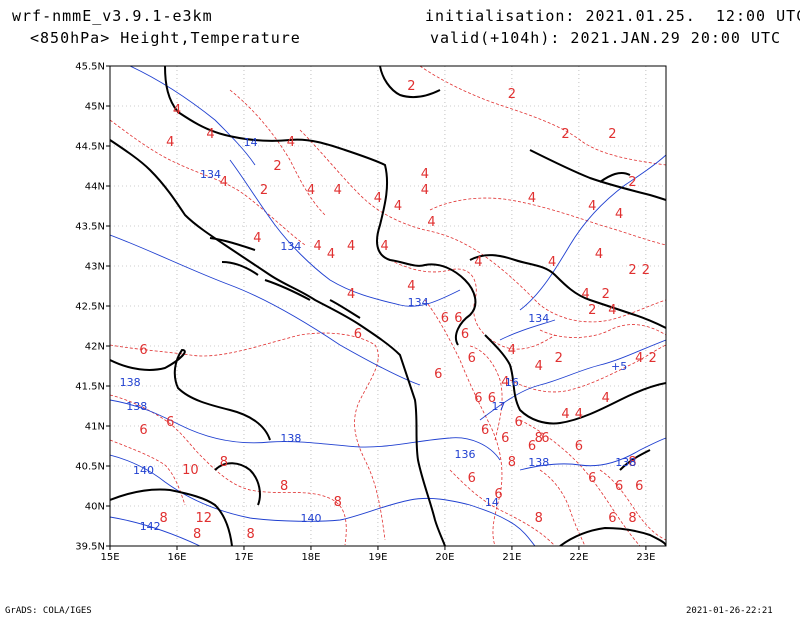  Describe the element at coordinates (729, 611) in the screenshot. I see `footer-timestamp: 2021-01-26-22:21` at that location.